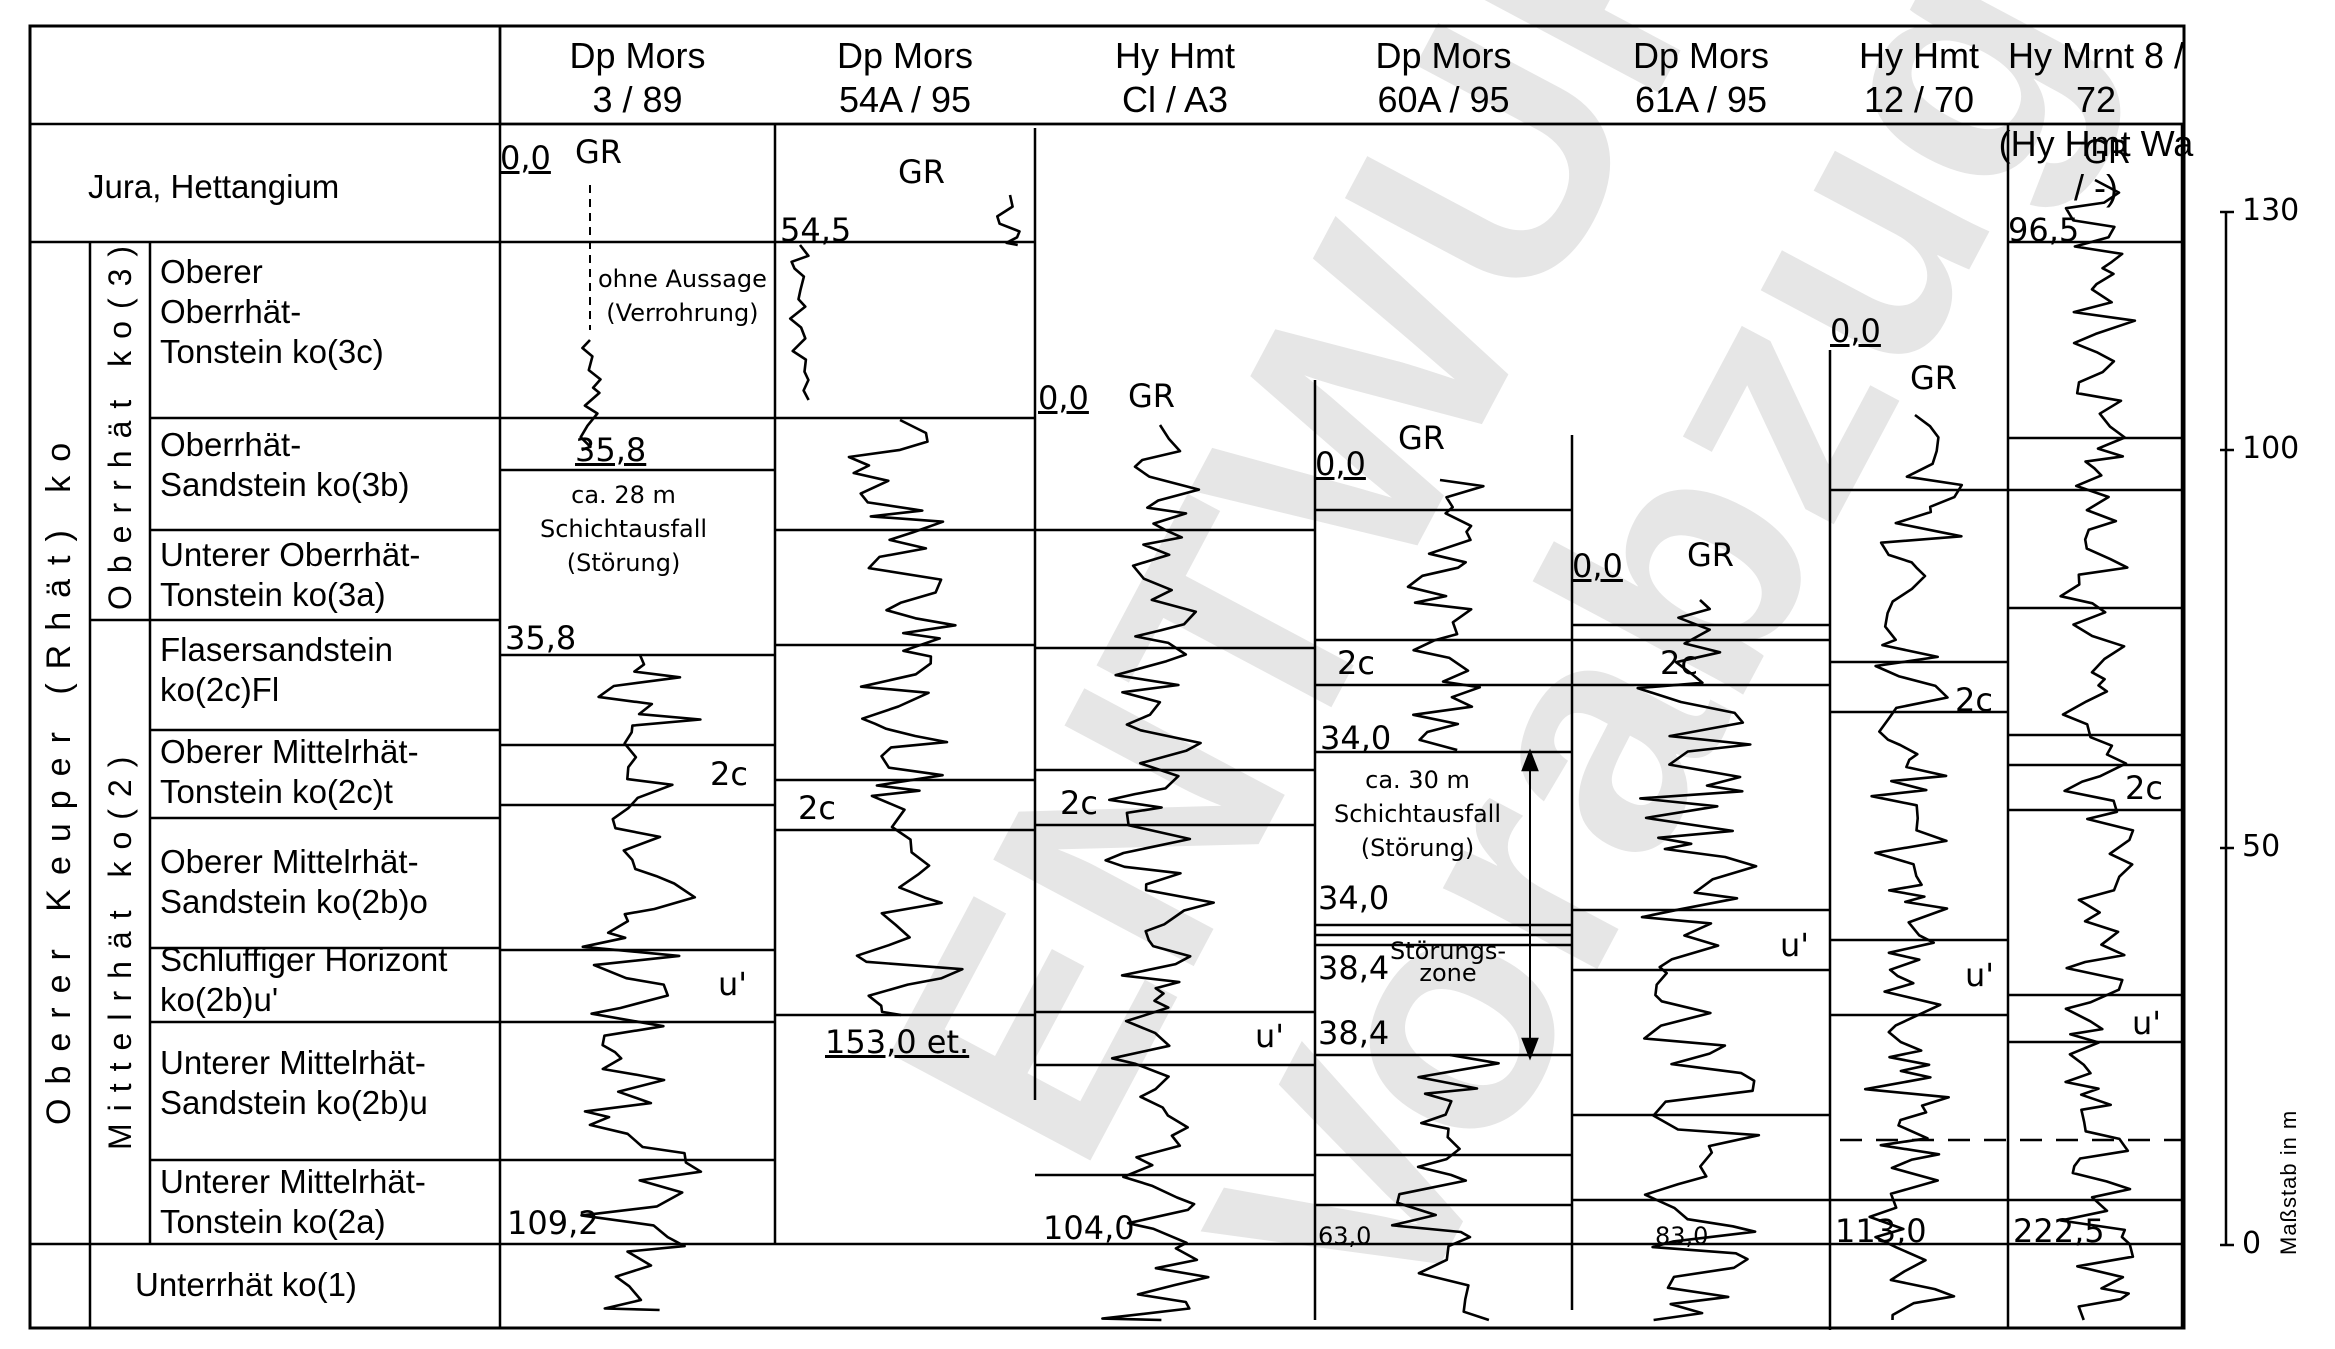 The width and height of the screenshot is (2335, 1349). I want to click on scale-tick-130: 130, so click(2271, 210).